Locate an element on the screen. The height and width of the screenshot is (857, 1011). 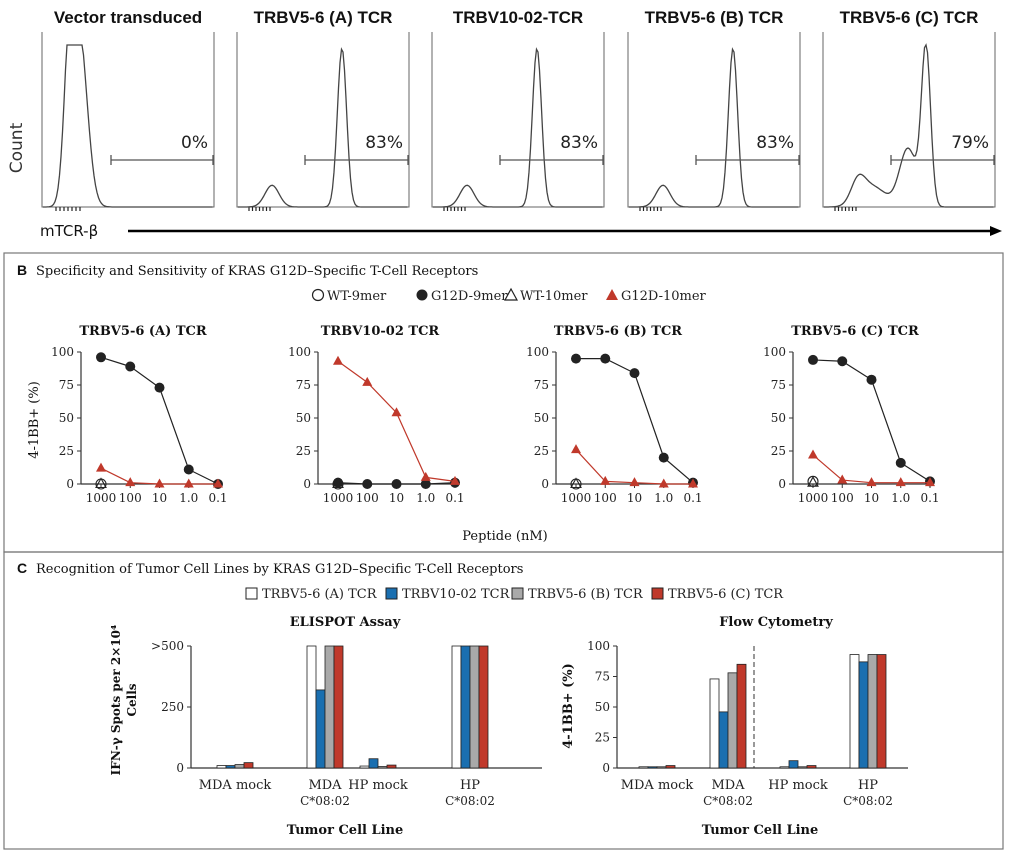
panel-c-letter: C is located at coordinates (22, 568).